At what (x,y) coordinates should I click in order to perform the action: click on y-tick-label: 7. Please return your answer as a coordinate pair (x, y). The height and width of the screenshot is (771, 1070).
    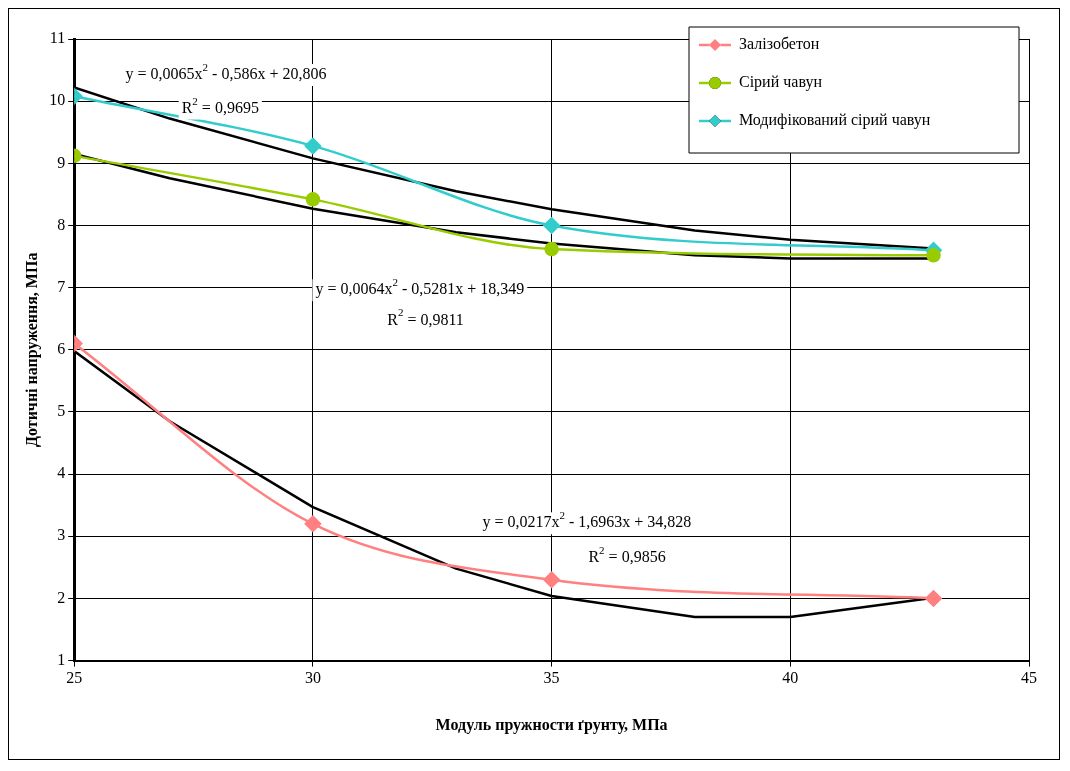
    Looking at the image, I should click on (61, 286).